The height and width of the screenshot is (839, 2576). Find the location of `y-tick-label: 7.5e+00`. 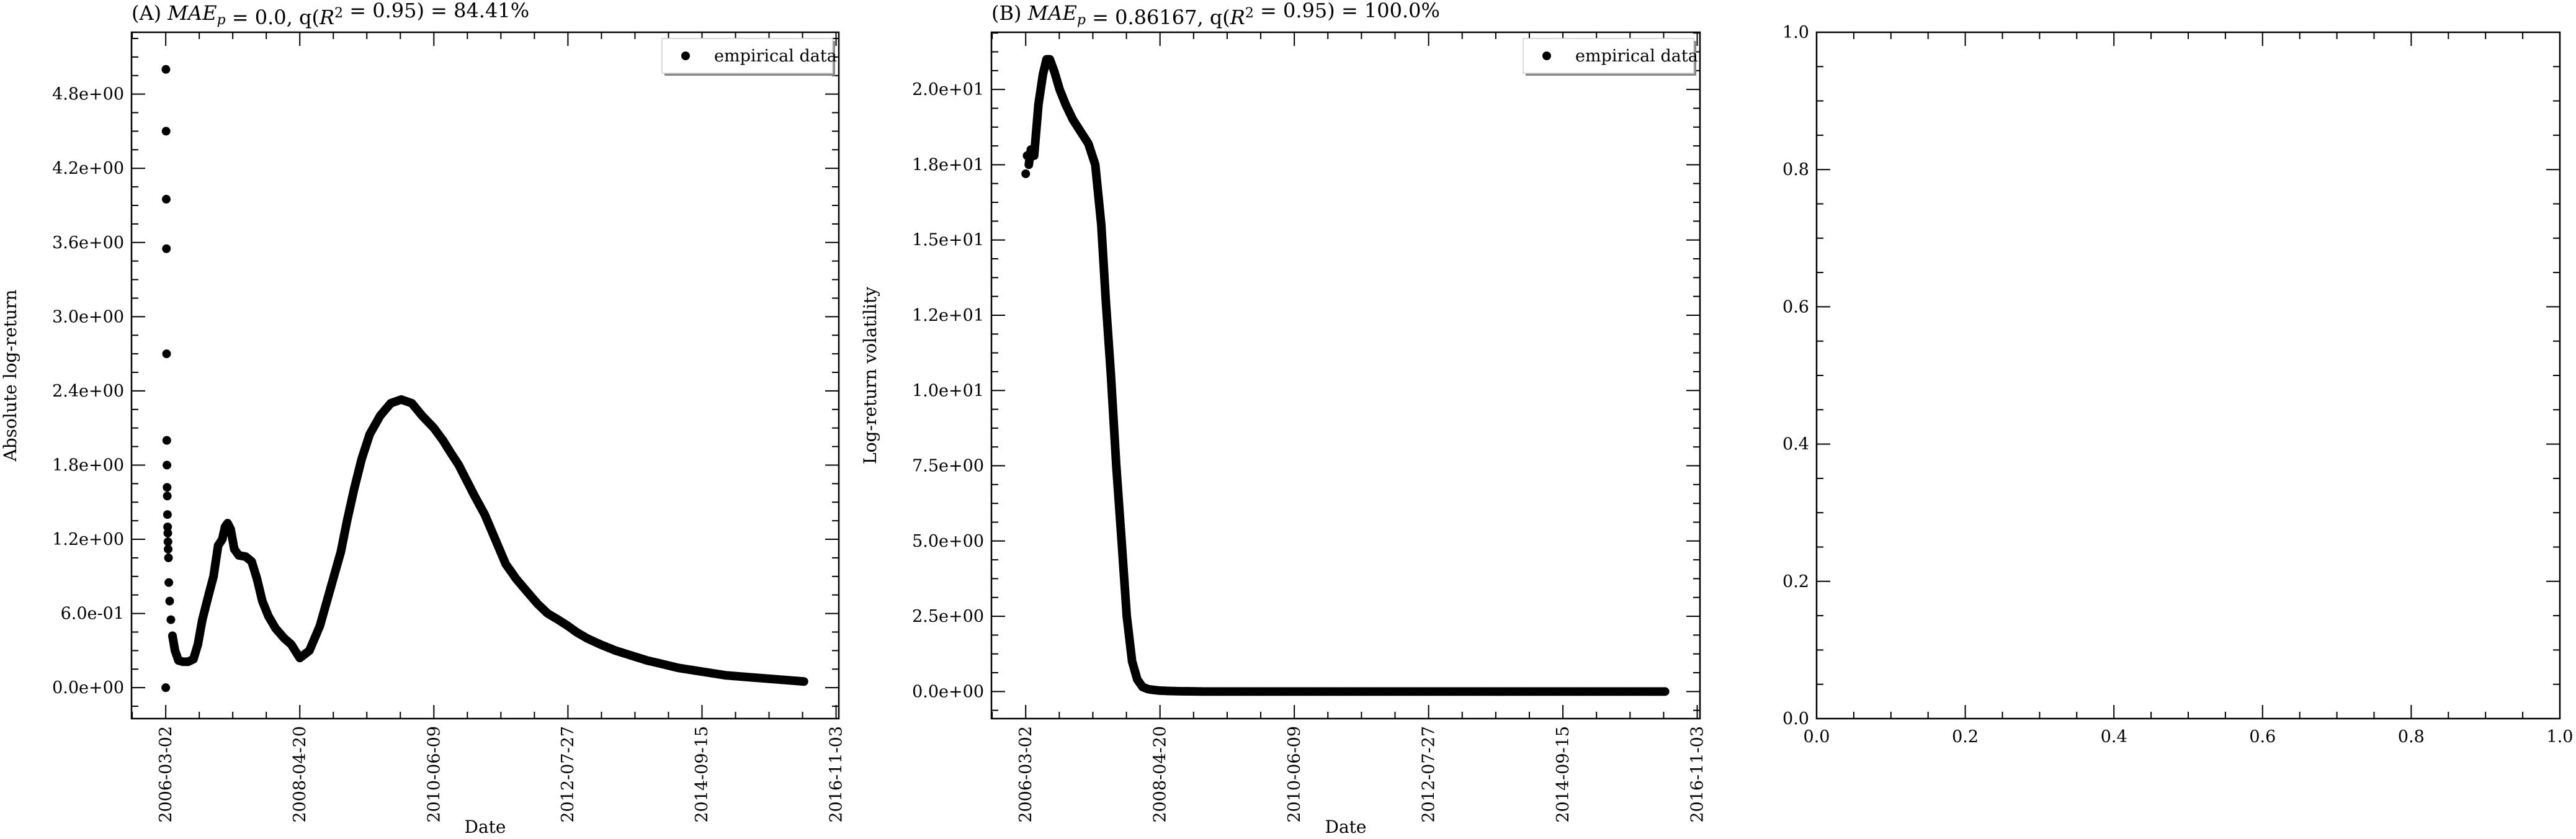

y-tick-label: 7.5e+00 is located at coordinates (948, 466).